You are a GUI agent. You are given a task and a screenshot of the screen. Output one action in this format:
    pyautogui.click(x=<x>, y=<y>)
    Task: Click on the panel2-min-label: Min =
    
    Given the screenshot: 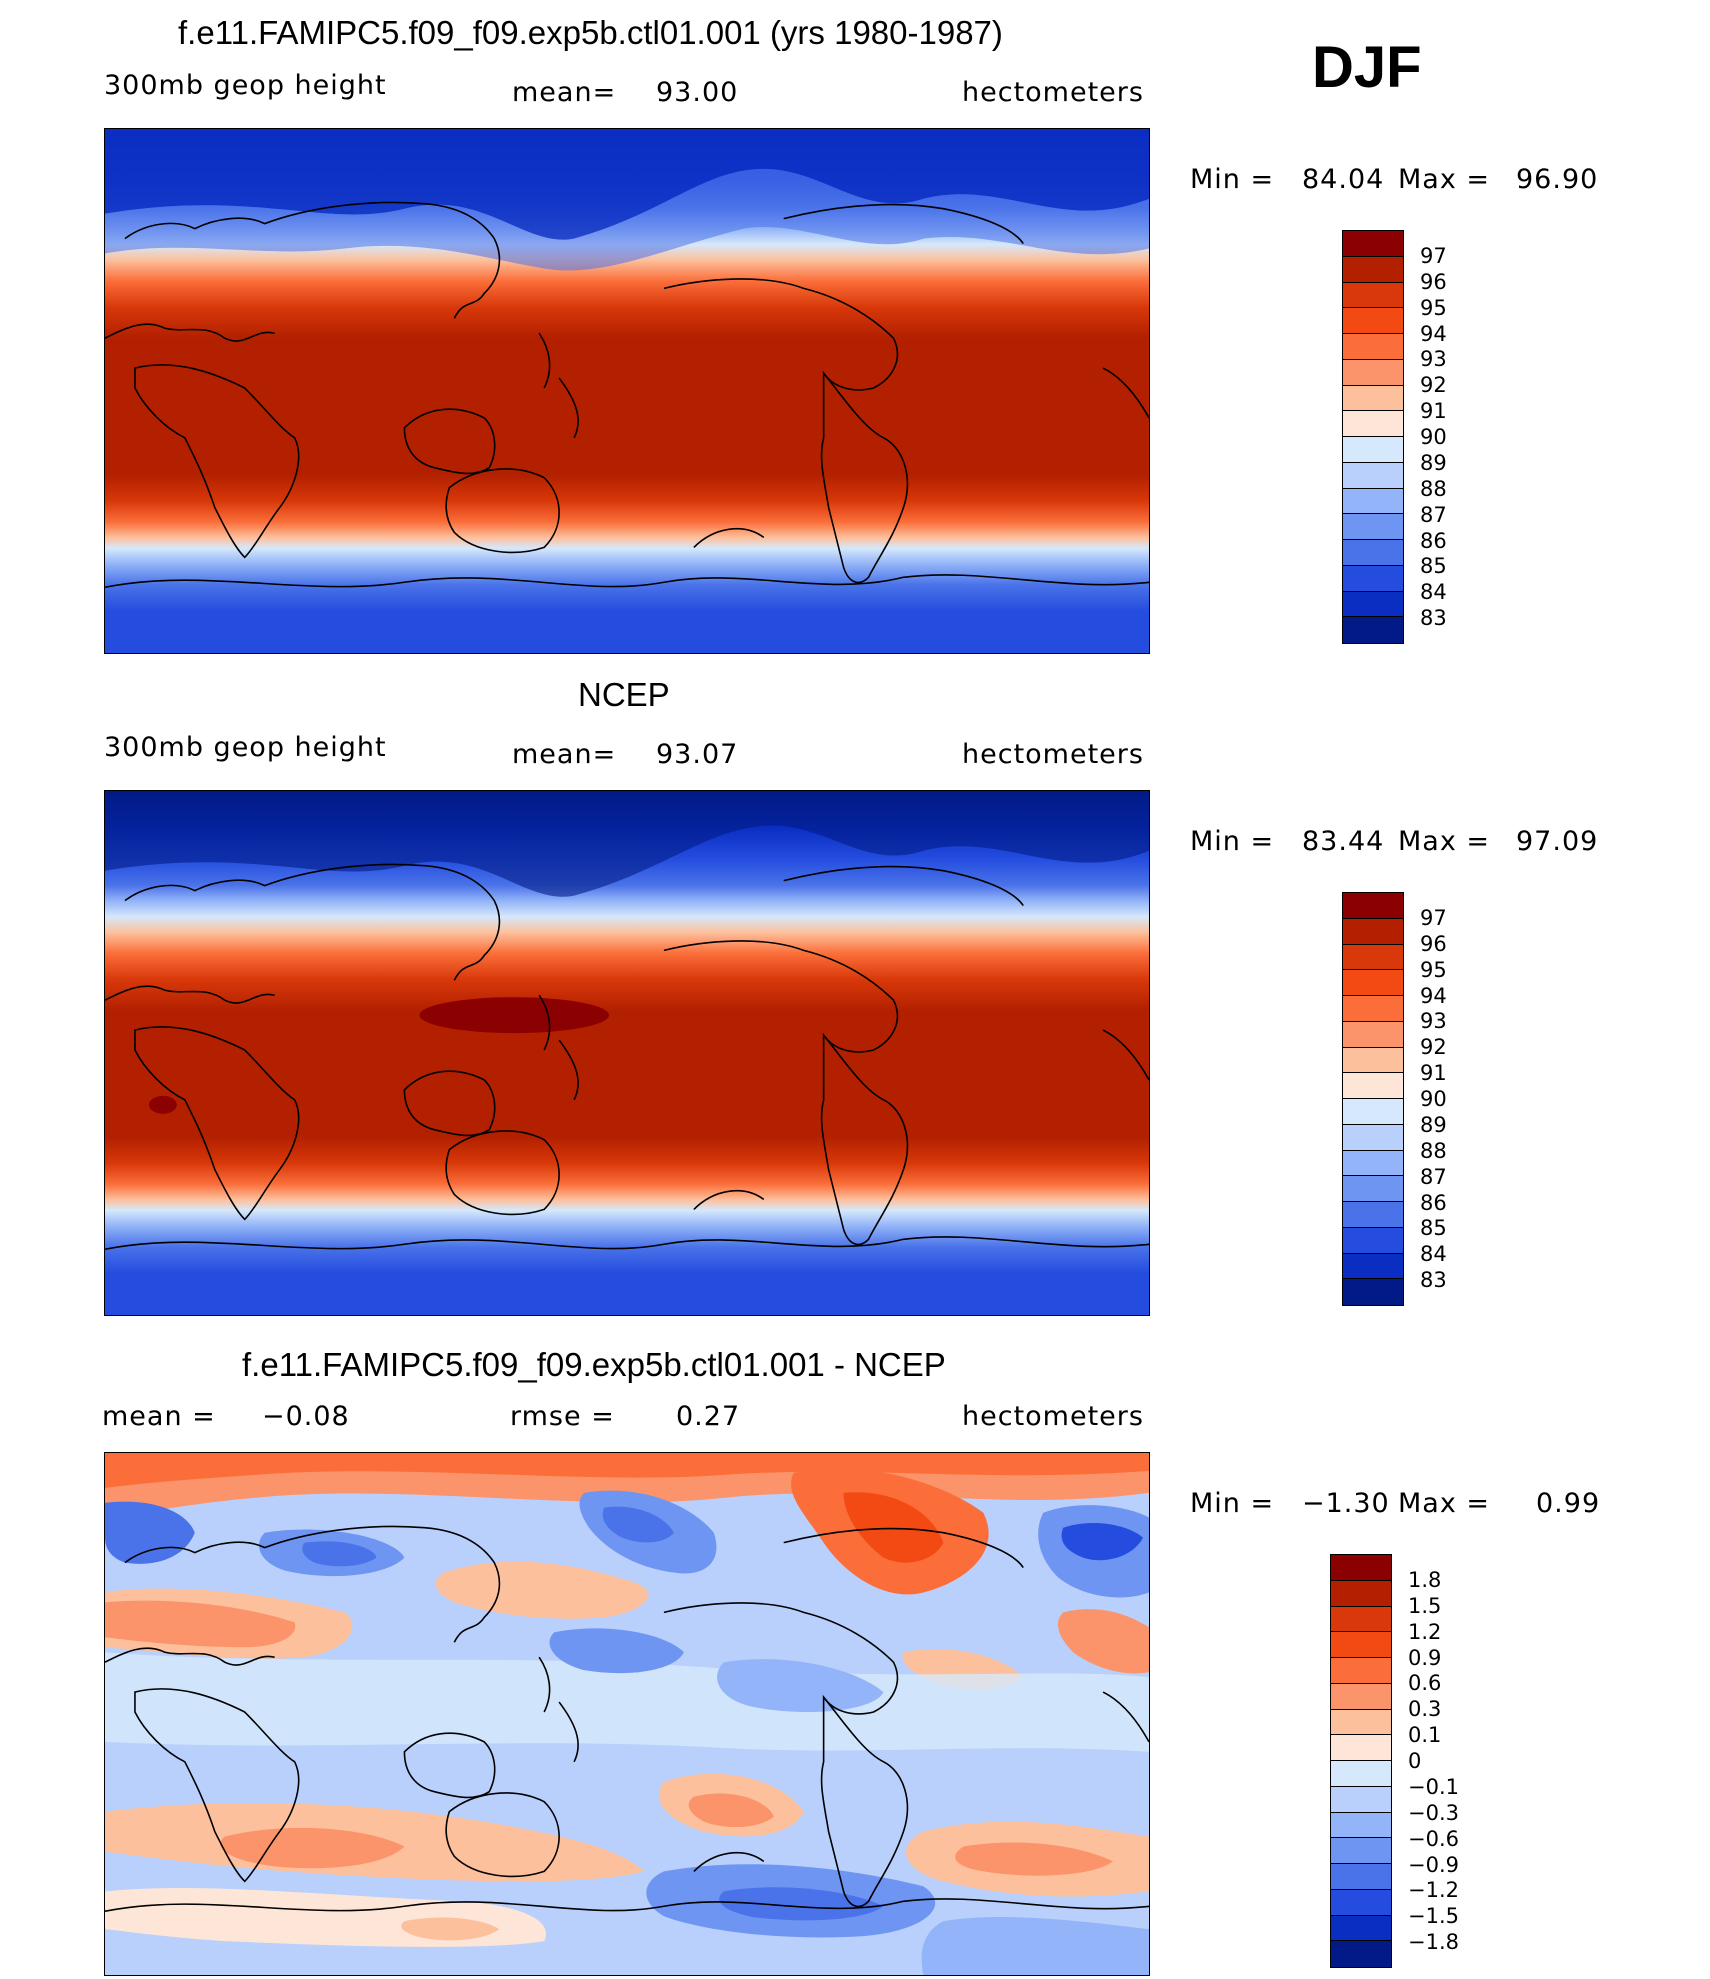 What is the action you would take?
    pyautogui.click(x=1232, y=841)
    